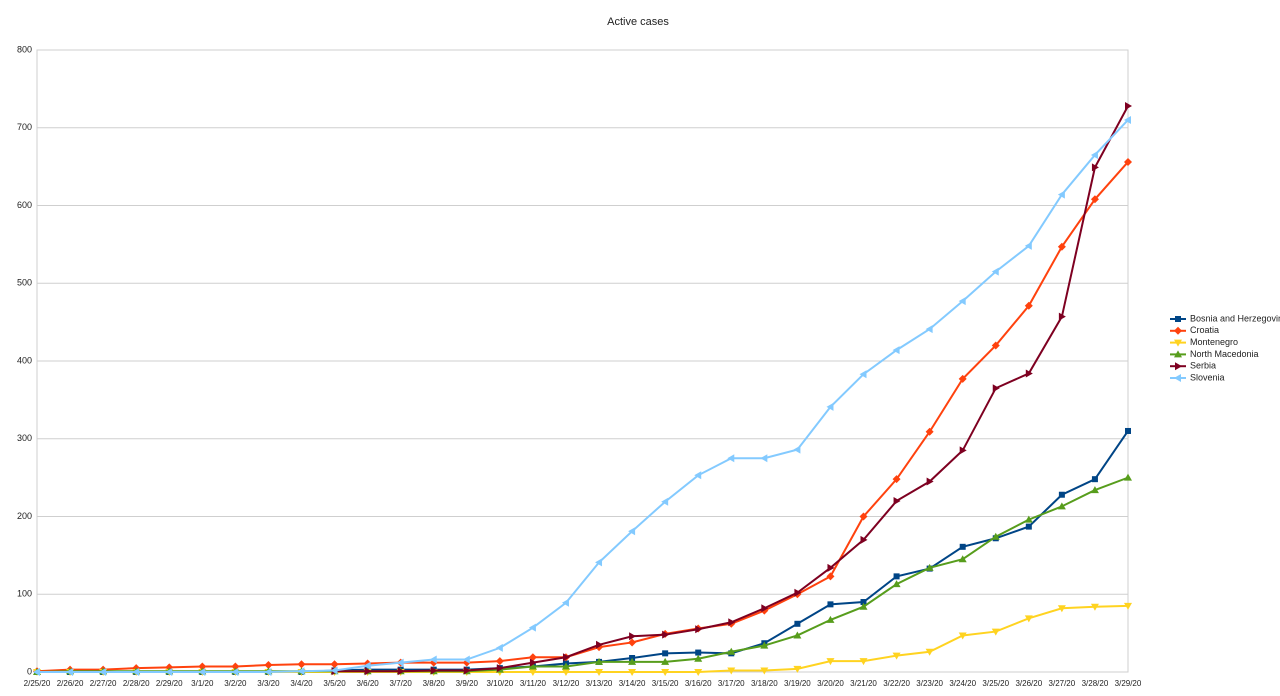 The height and width of the screenshot is (696, 1280). I want to click on x-tick-label: 3/2/20, so click(235, 683).